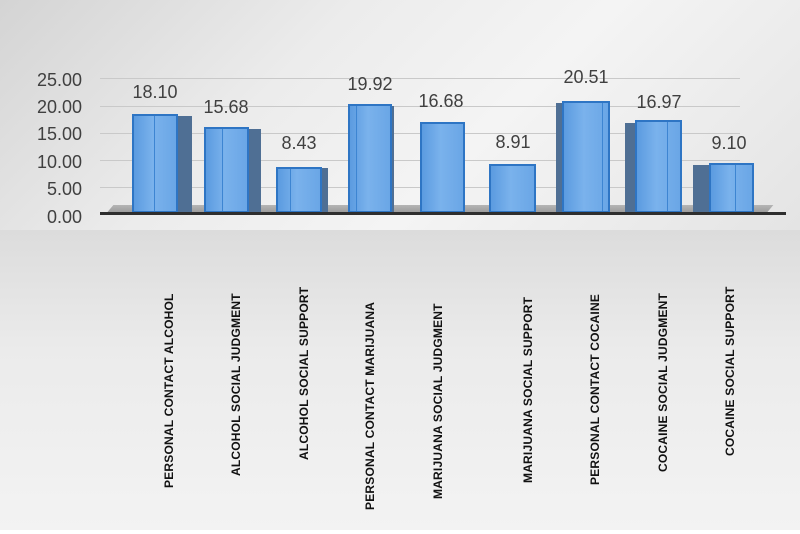 The height and width of the screenshot is (534, 800). What do you see at coordinates (443, 213) in the screenshot?
I see `x-axis-line` at bounding box center [443, 213].